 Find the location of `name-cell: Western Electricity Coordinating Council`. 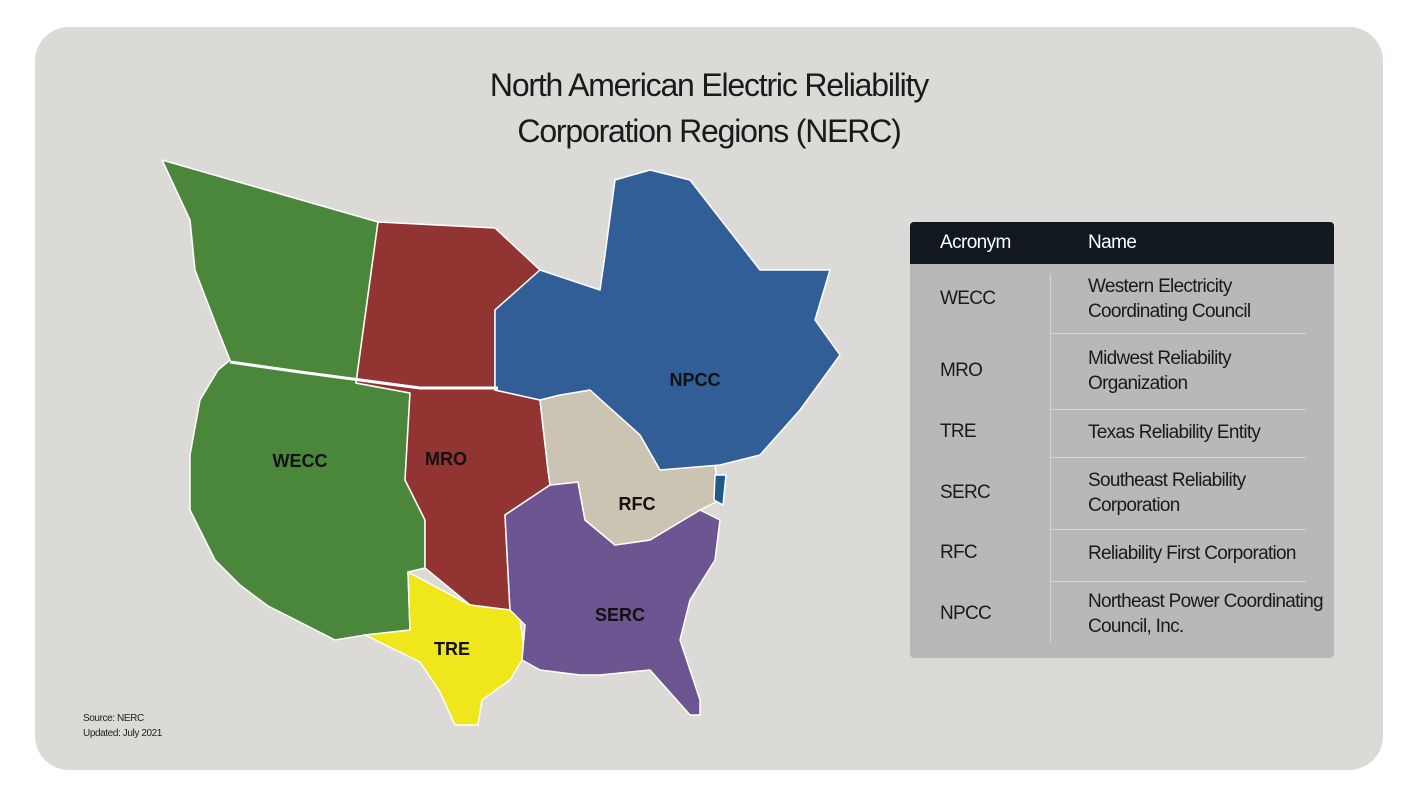

name-cell: Western Electricity Coordinating Council is located at coordinates (1169, 299).